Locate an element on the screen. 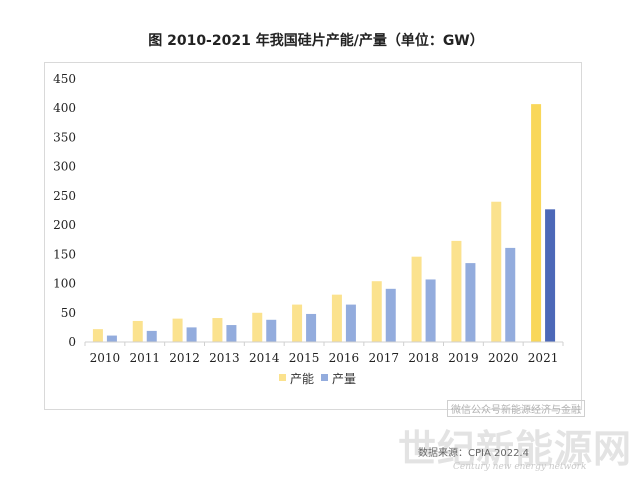 The image size is (632, 477). y-tick-label: 300 is located at coordinates (64, 167).